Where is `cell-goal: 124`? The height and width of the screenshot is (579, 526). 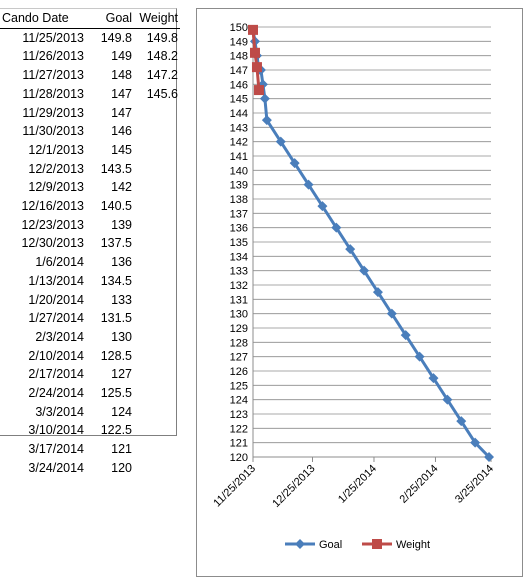
cell-goal: 124 is located at coordinates (121, 411).